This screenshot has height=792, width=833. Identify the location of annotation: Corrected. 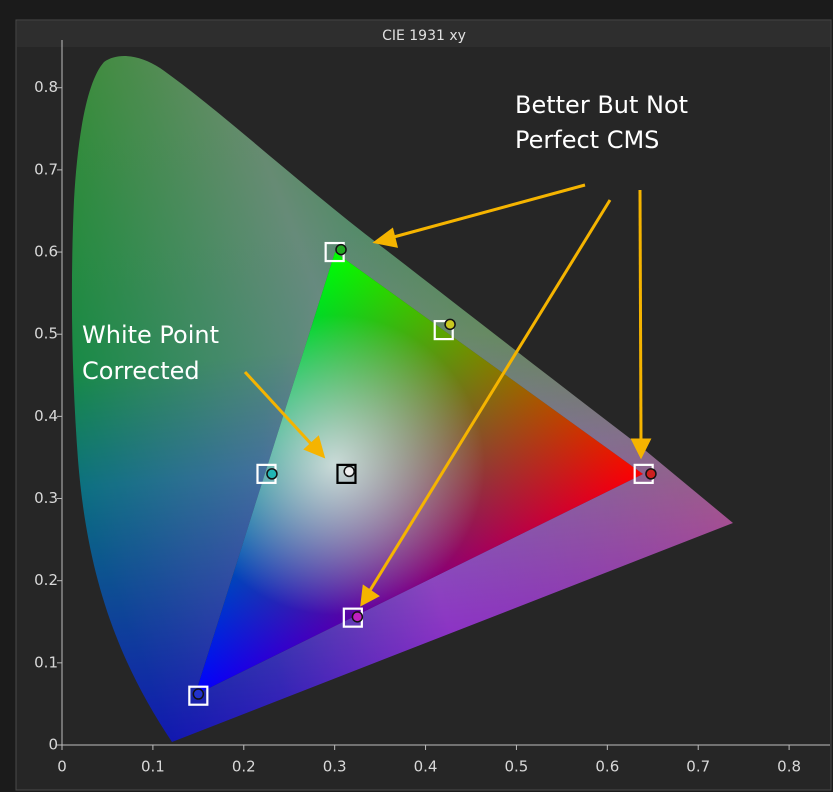
(141, 371).